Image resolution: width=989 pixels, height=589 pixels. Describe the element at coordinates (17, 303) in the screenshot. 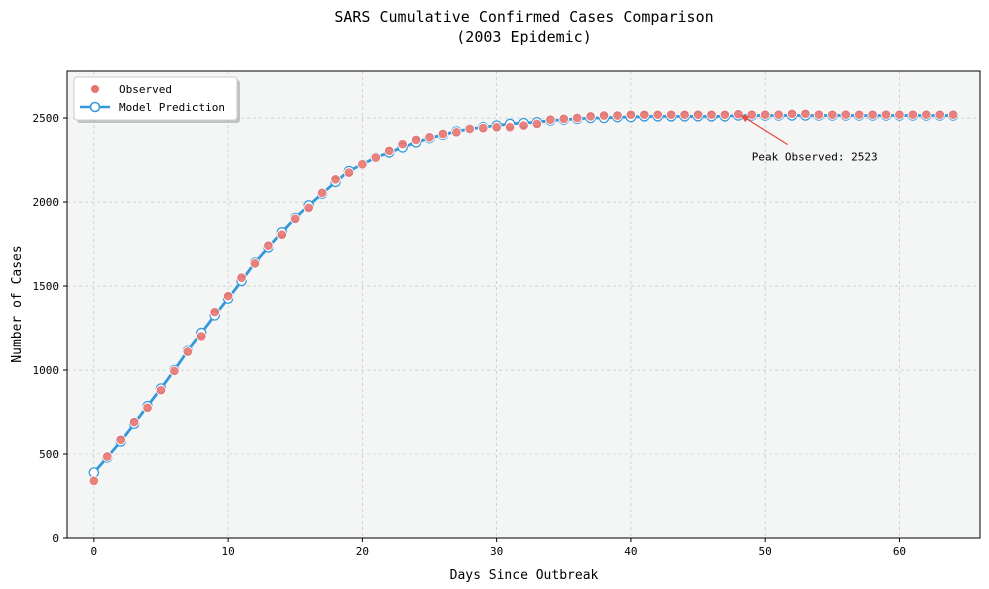

I see `y-axis-label: Number of Cases` at that location.